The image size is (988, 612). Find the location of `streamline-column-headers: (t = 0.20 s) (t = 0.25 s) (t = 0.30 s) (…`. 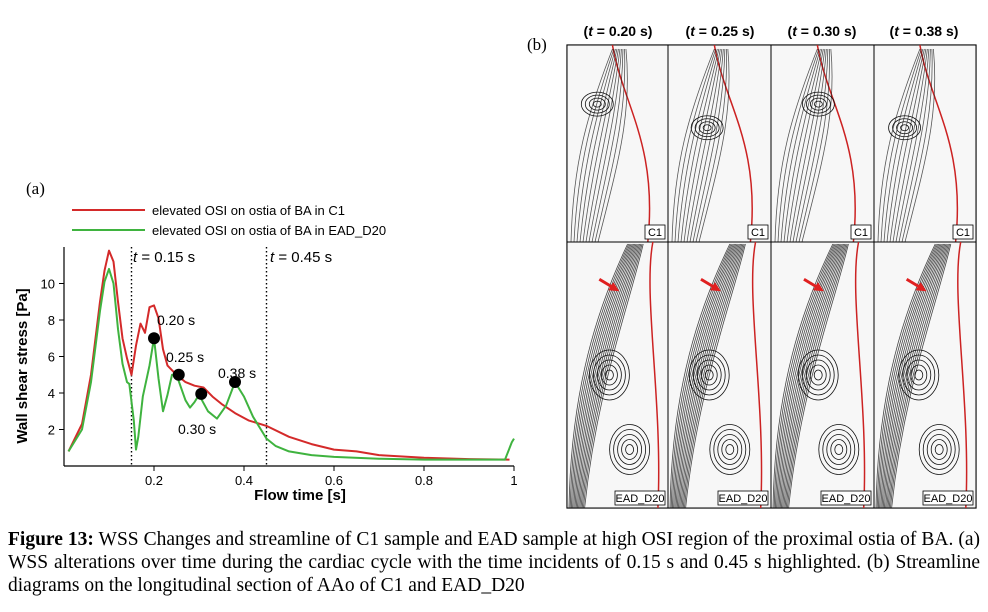

streamline-column-headers: (t = 0.20 s) (t = 0.25 s) (t = 0.30 s) (… is located at coordinates (771, 31).